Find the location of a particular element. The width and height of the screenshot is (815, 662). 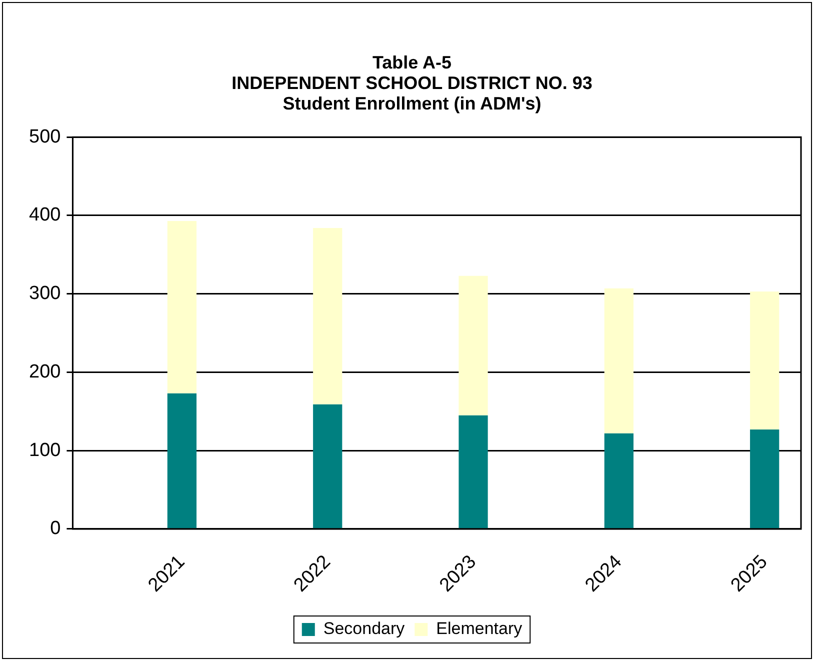

y-tick-label: 0 is located at coordinates (55, 529).